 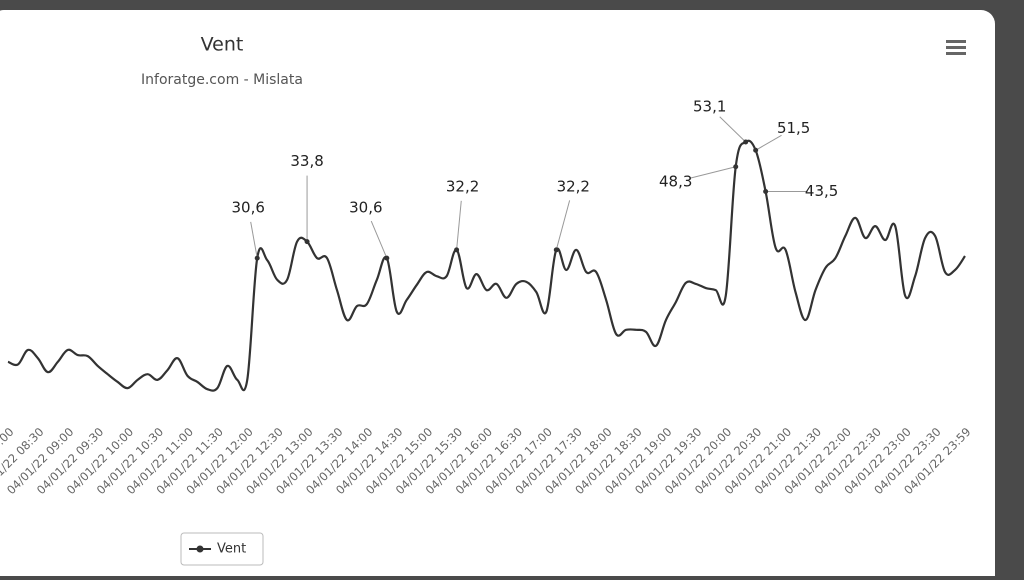 I want to click on legend-label: Vent, so click(x=231, y=549).